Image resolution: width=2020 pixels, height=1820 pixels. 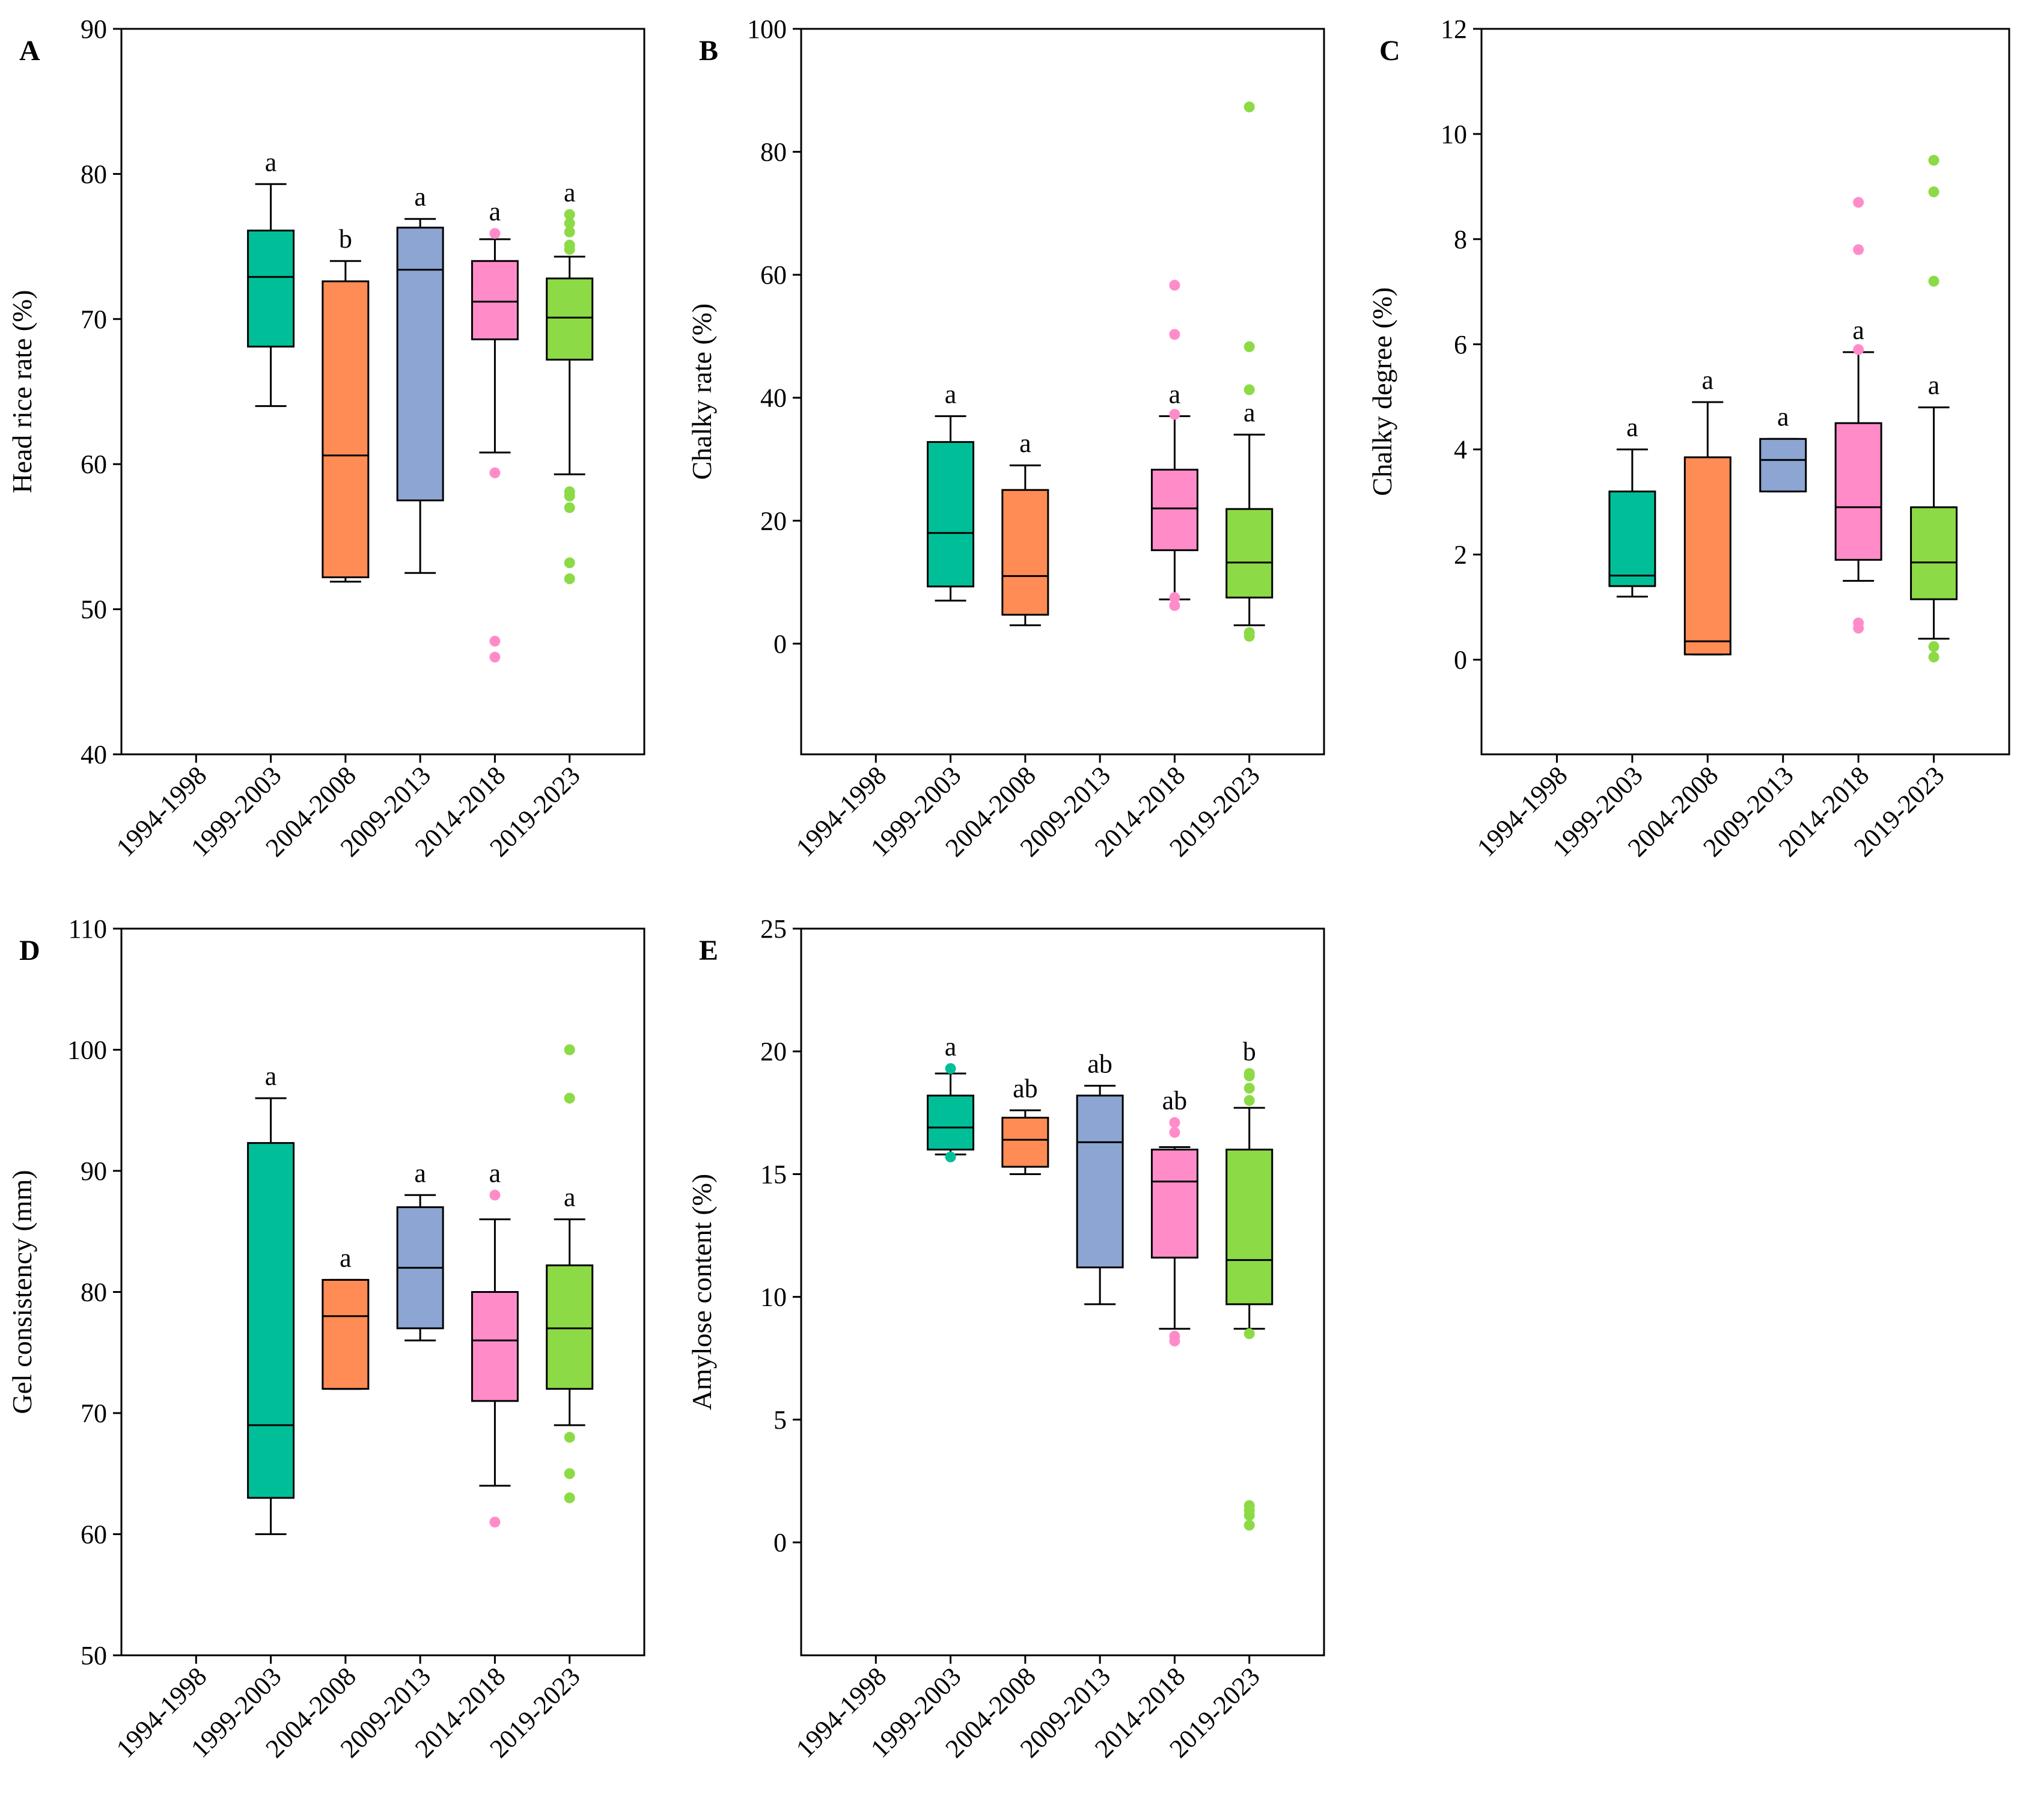 I want to click on y-axis-title: Chalky rate (%), so click(x=701, y=392).